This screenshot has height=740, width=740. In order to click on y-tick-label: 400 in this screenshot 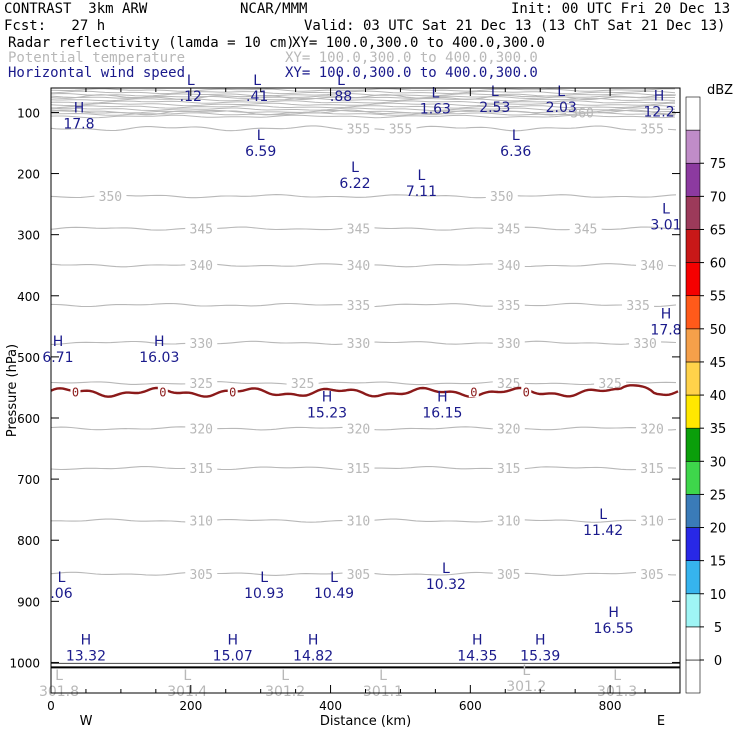, I will do `click(28, 297)`.